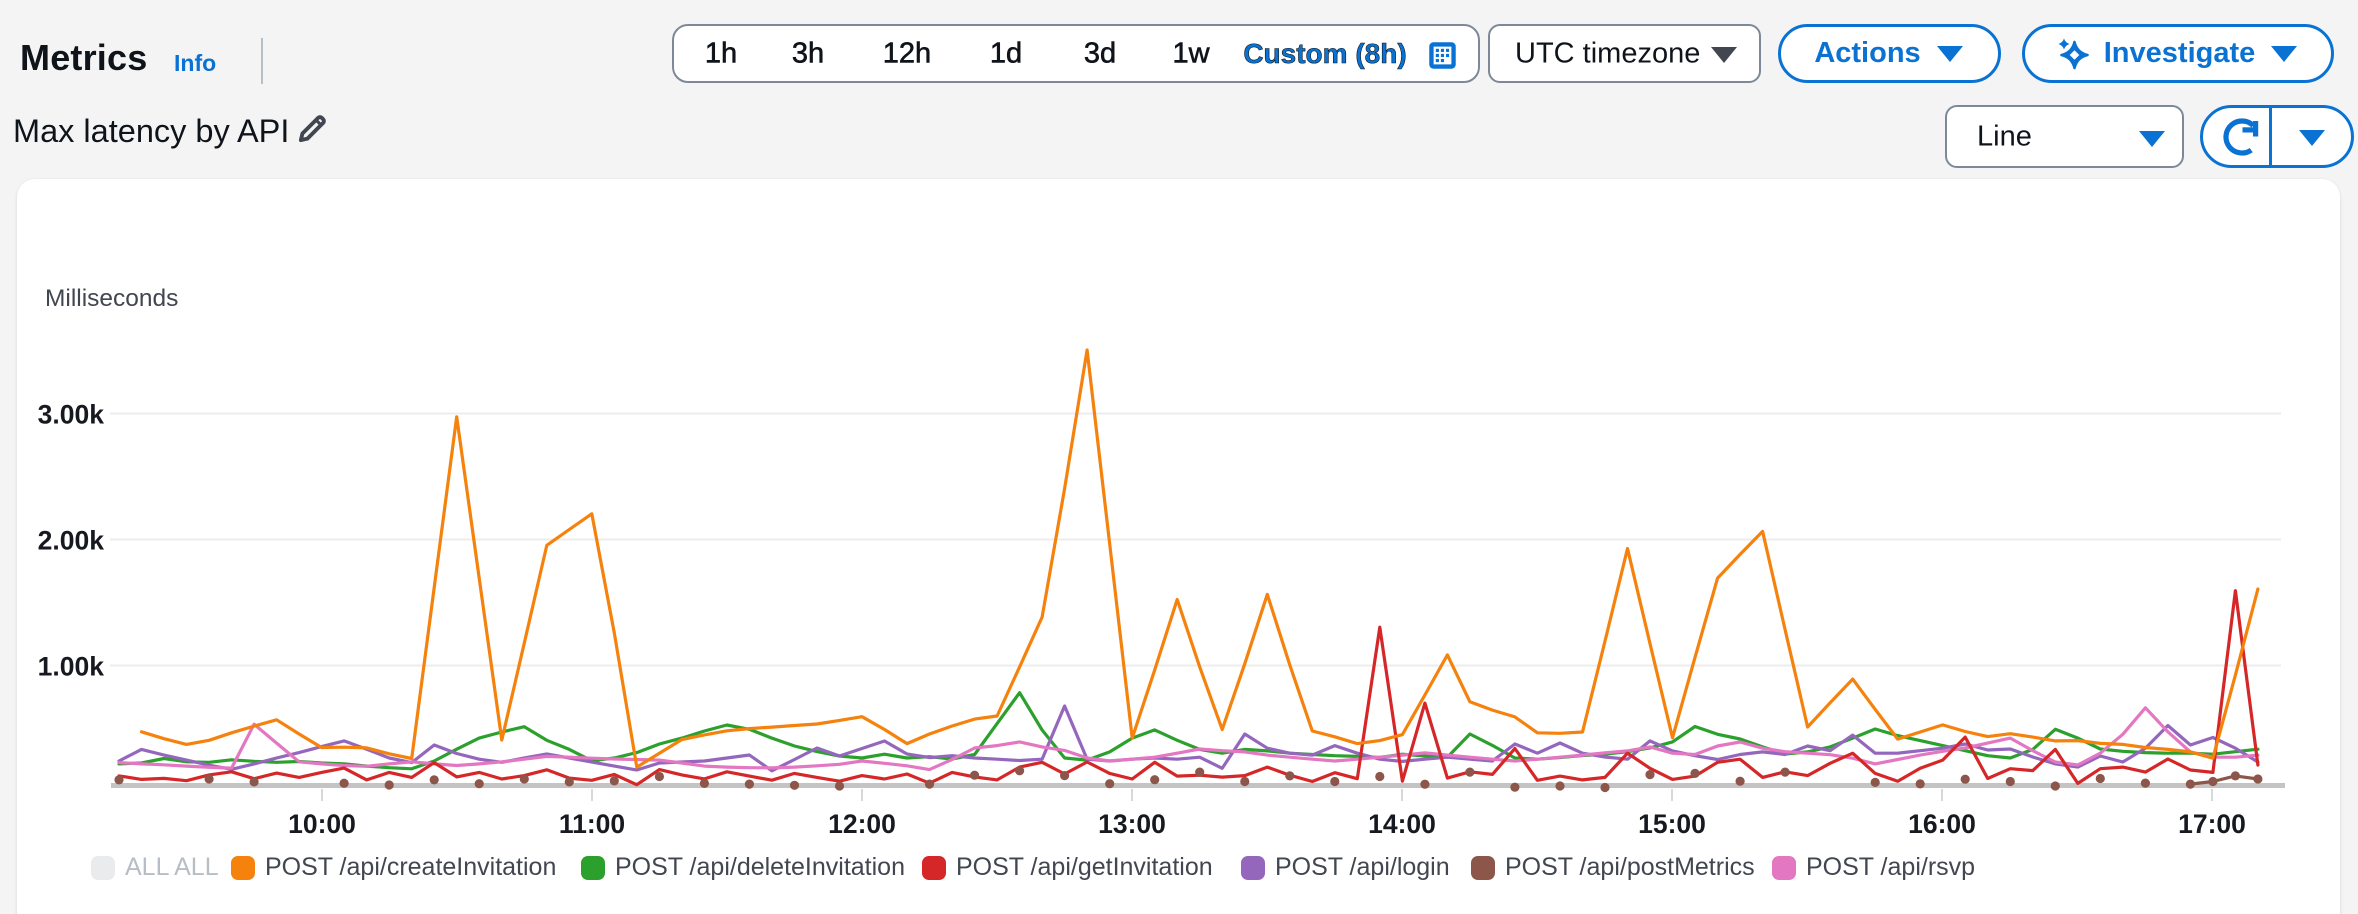  Describe the element at coordinates (71, 415) in the screenshot. I see `svg-text: 3.00k` at that location.